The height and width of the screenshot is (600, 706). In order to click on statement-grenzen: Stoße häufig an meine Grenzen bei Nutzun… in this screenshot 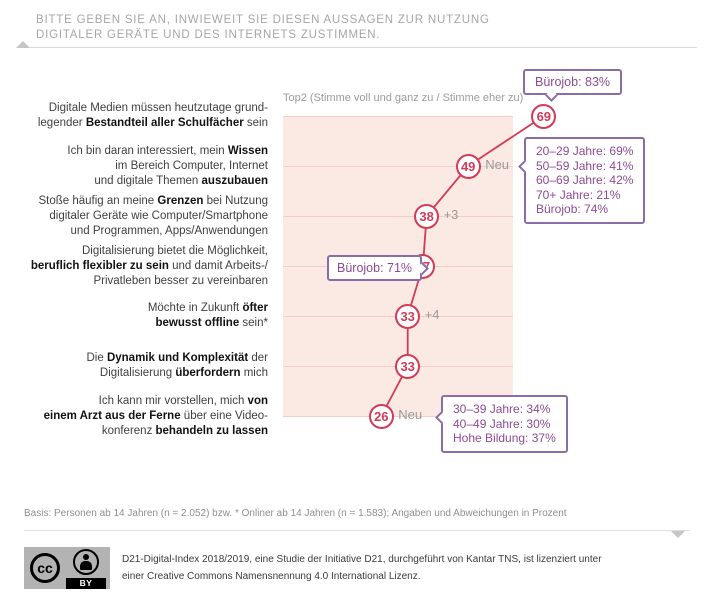, I will do `click(153, 216)`.